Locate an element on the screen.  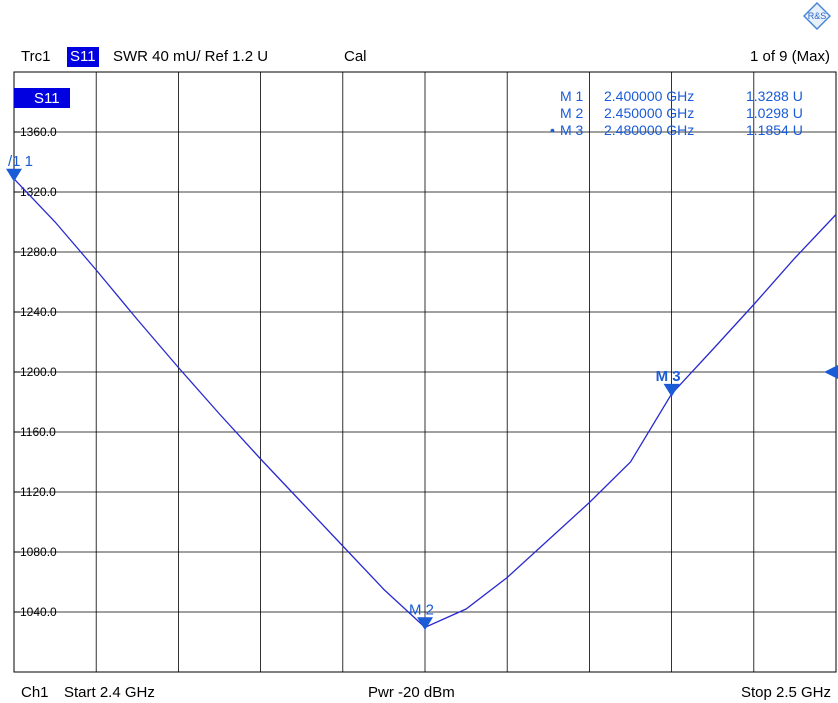
y-tick-label: 1280.0 is located at coordinates (38, 252).